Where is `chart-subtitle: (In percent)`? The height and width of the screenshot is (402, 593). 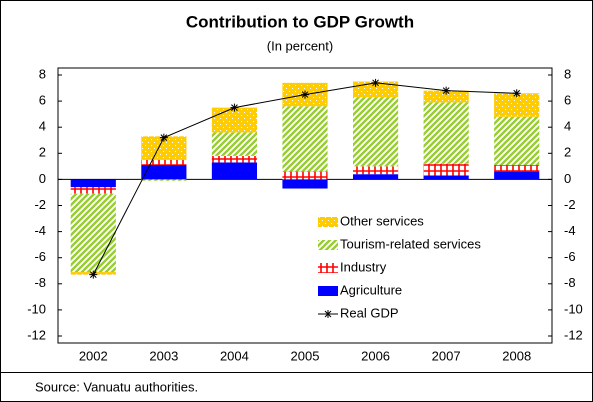
chart-subtitle: (In percent) is located at coordinates (300, 45).